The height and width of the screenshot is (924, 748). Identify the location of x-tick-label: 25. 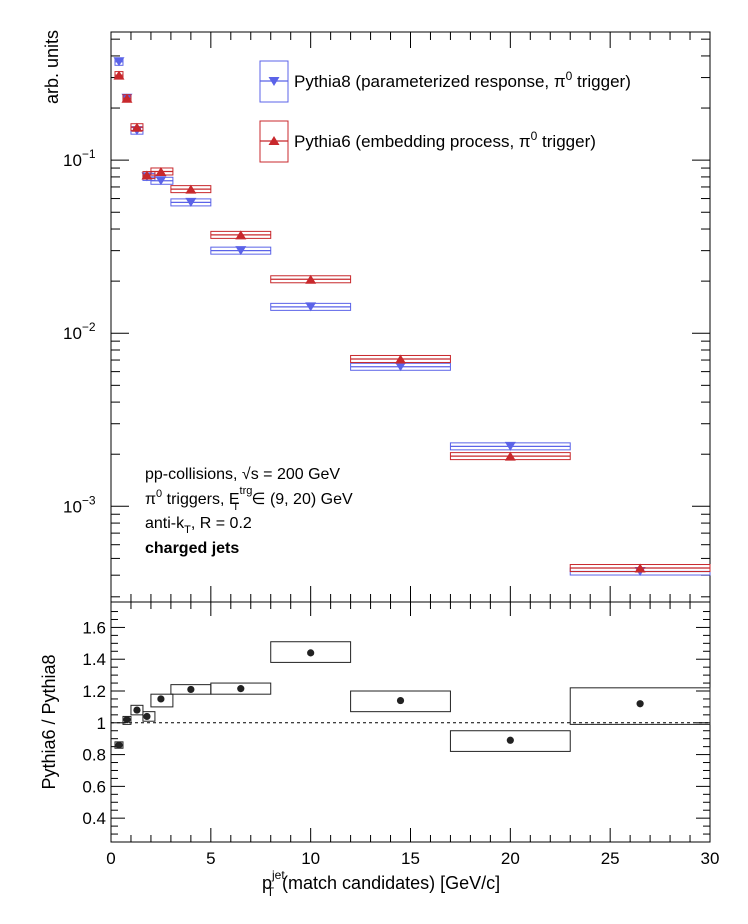
(610, 858).